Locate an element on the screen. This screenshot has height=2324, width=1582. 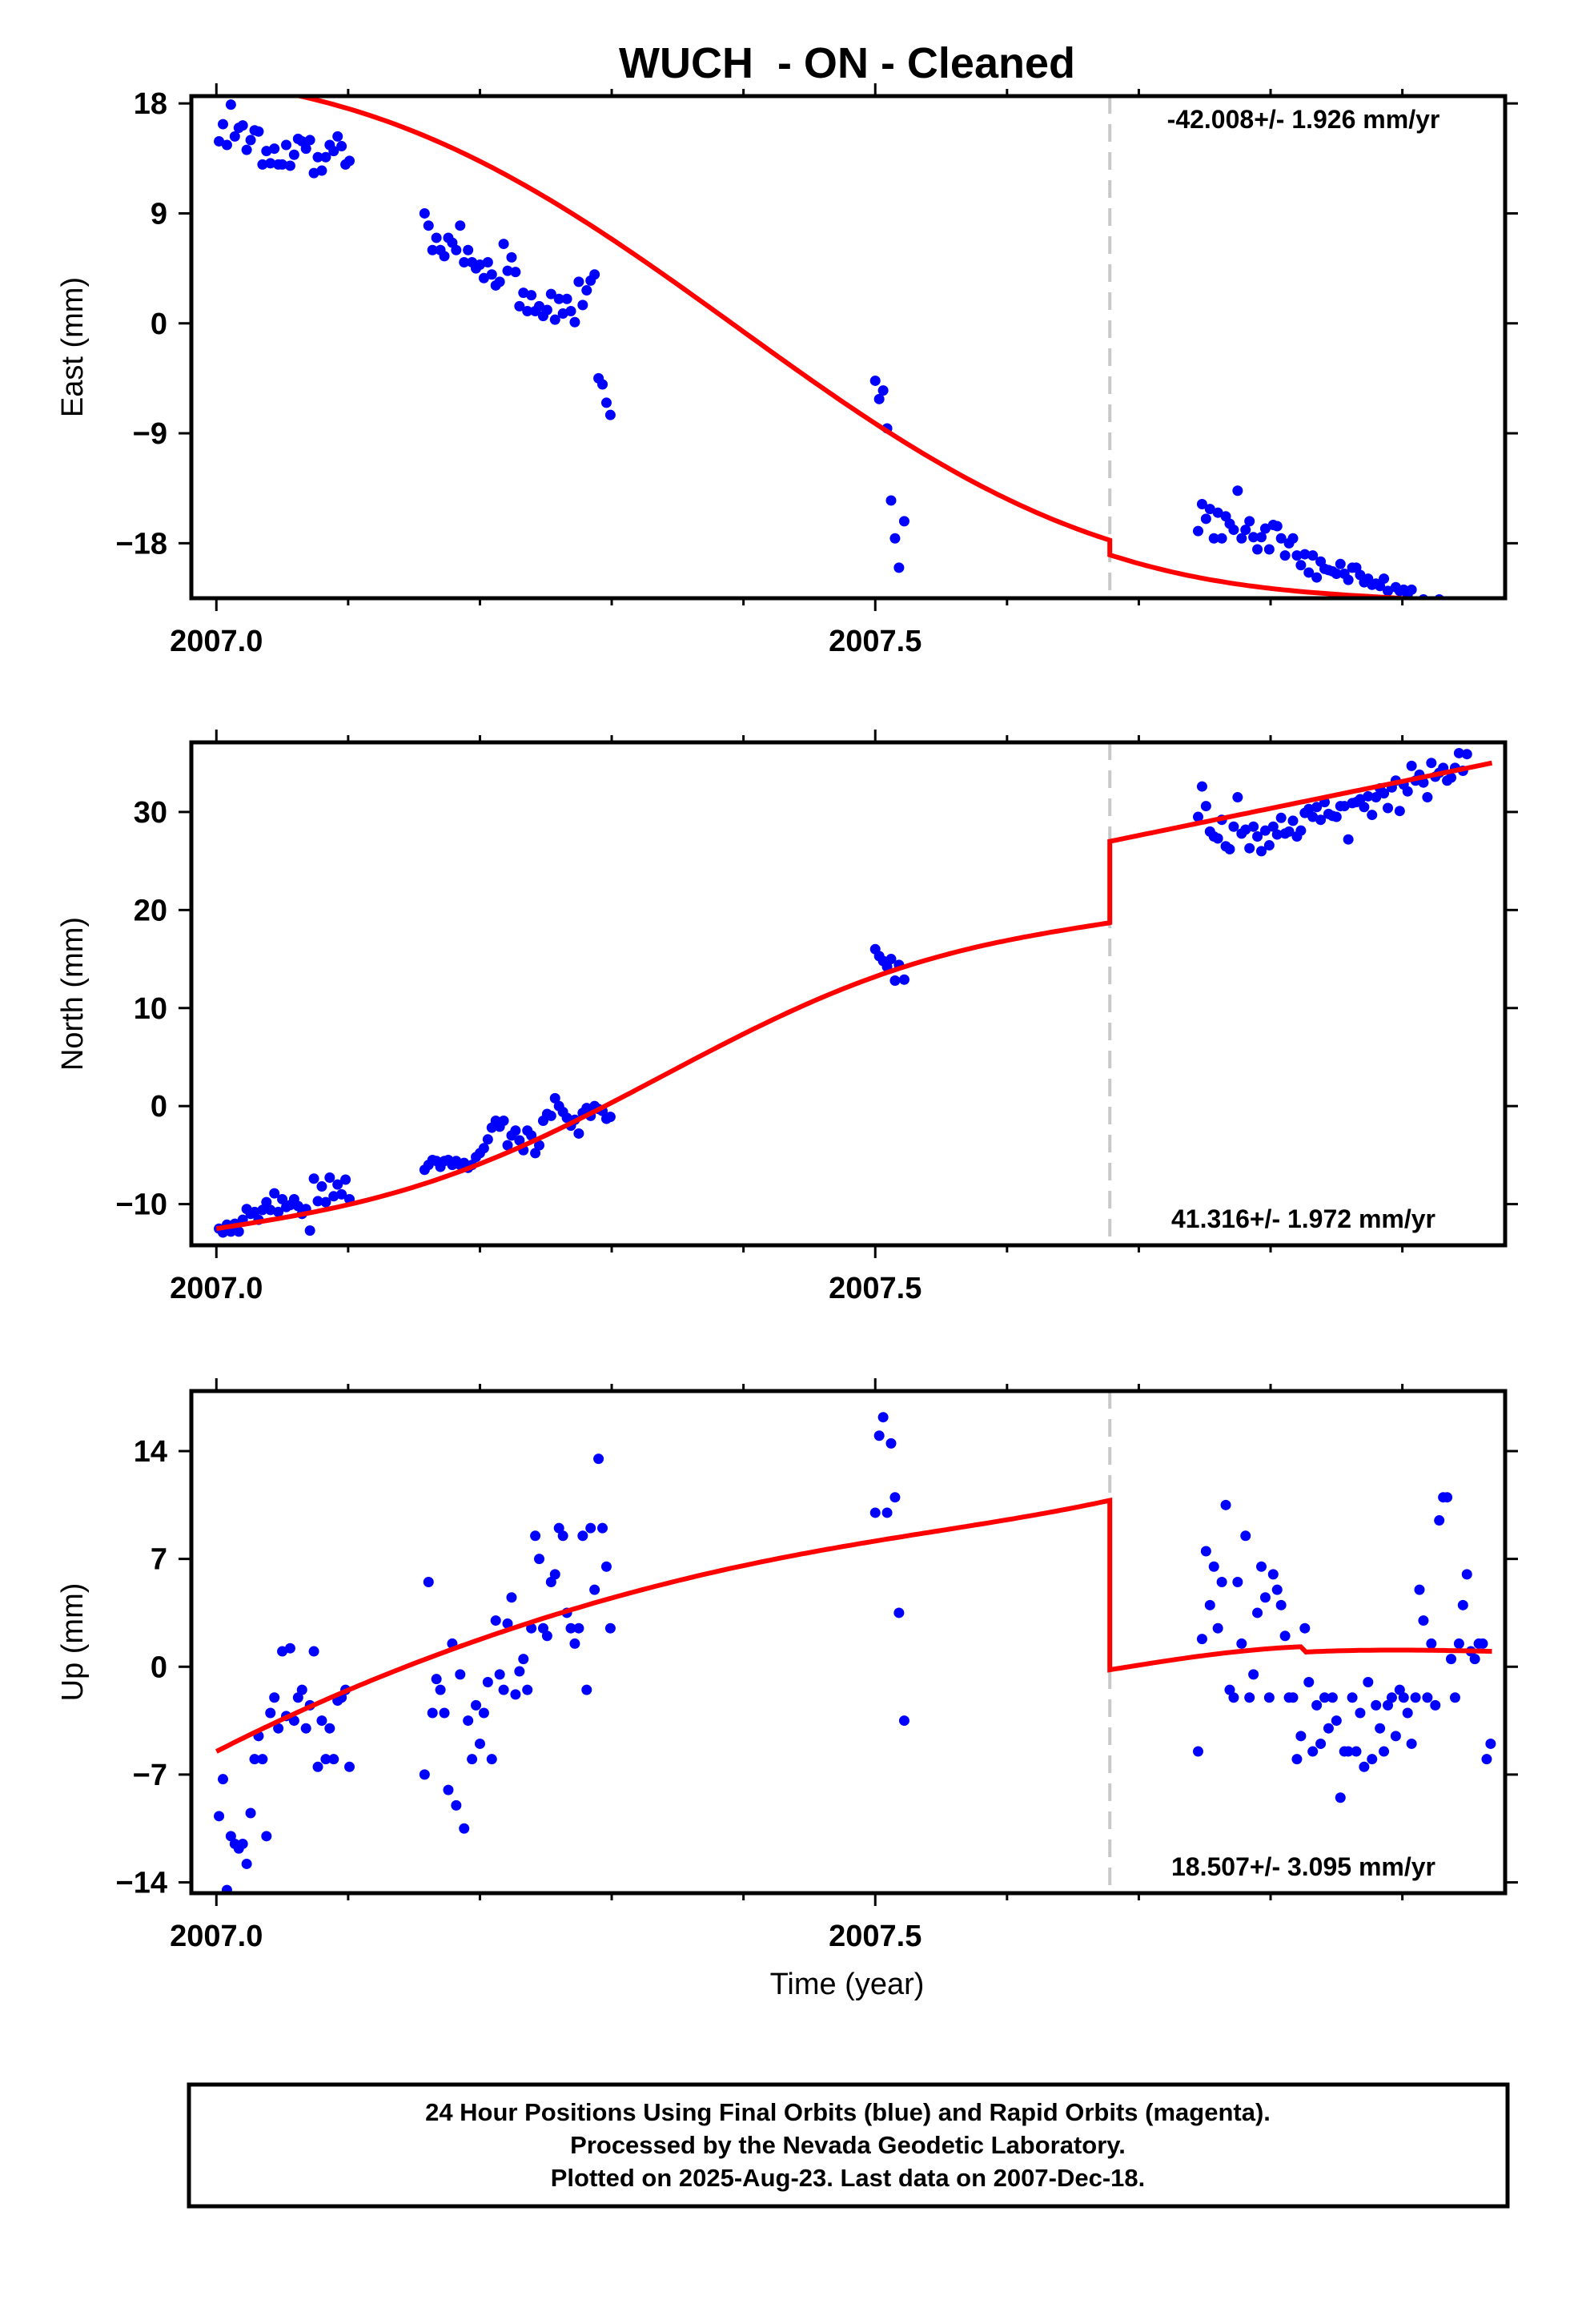
up-y-tick-label: 14 is located at coordinates (151, 1452).